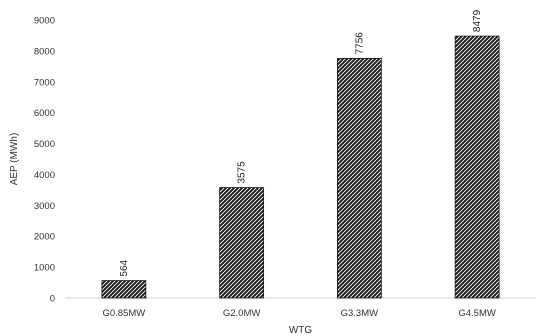  Describe the element at coordinates (242, 172) in the screenshot. I see `data-label: 3575` at that location.